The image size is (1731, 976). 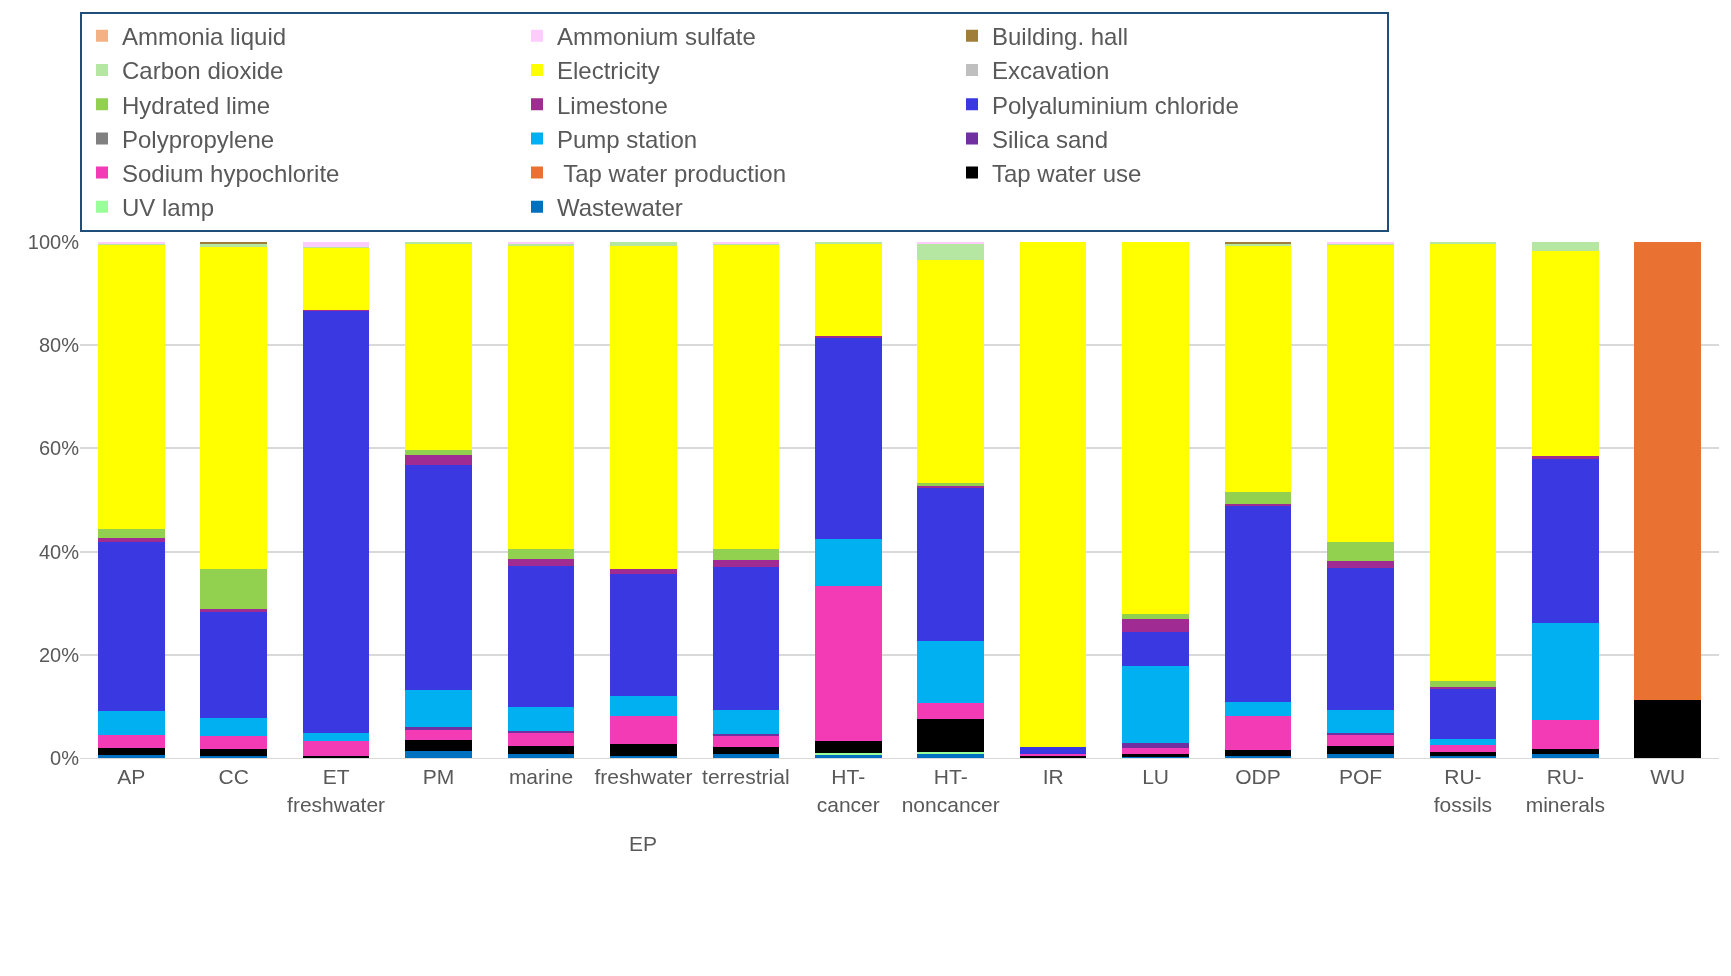 I want to click on x-tick-label: CC, so click(x=233, y=777).